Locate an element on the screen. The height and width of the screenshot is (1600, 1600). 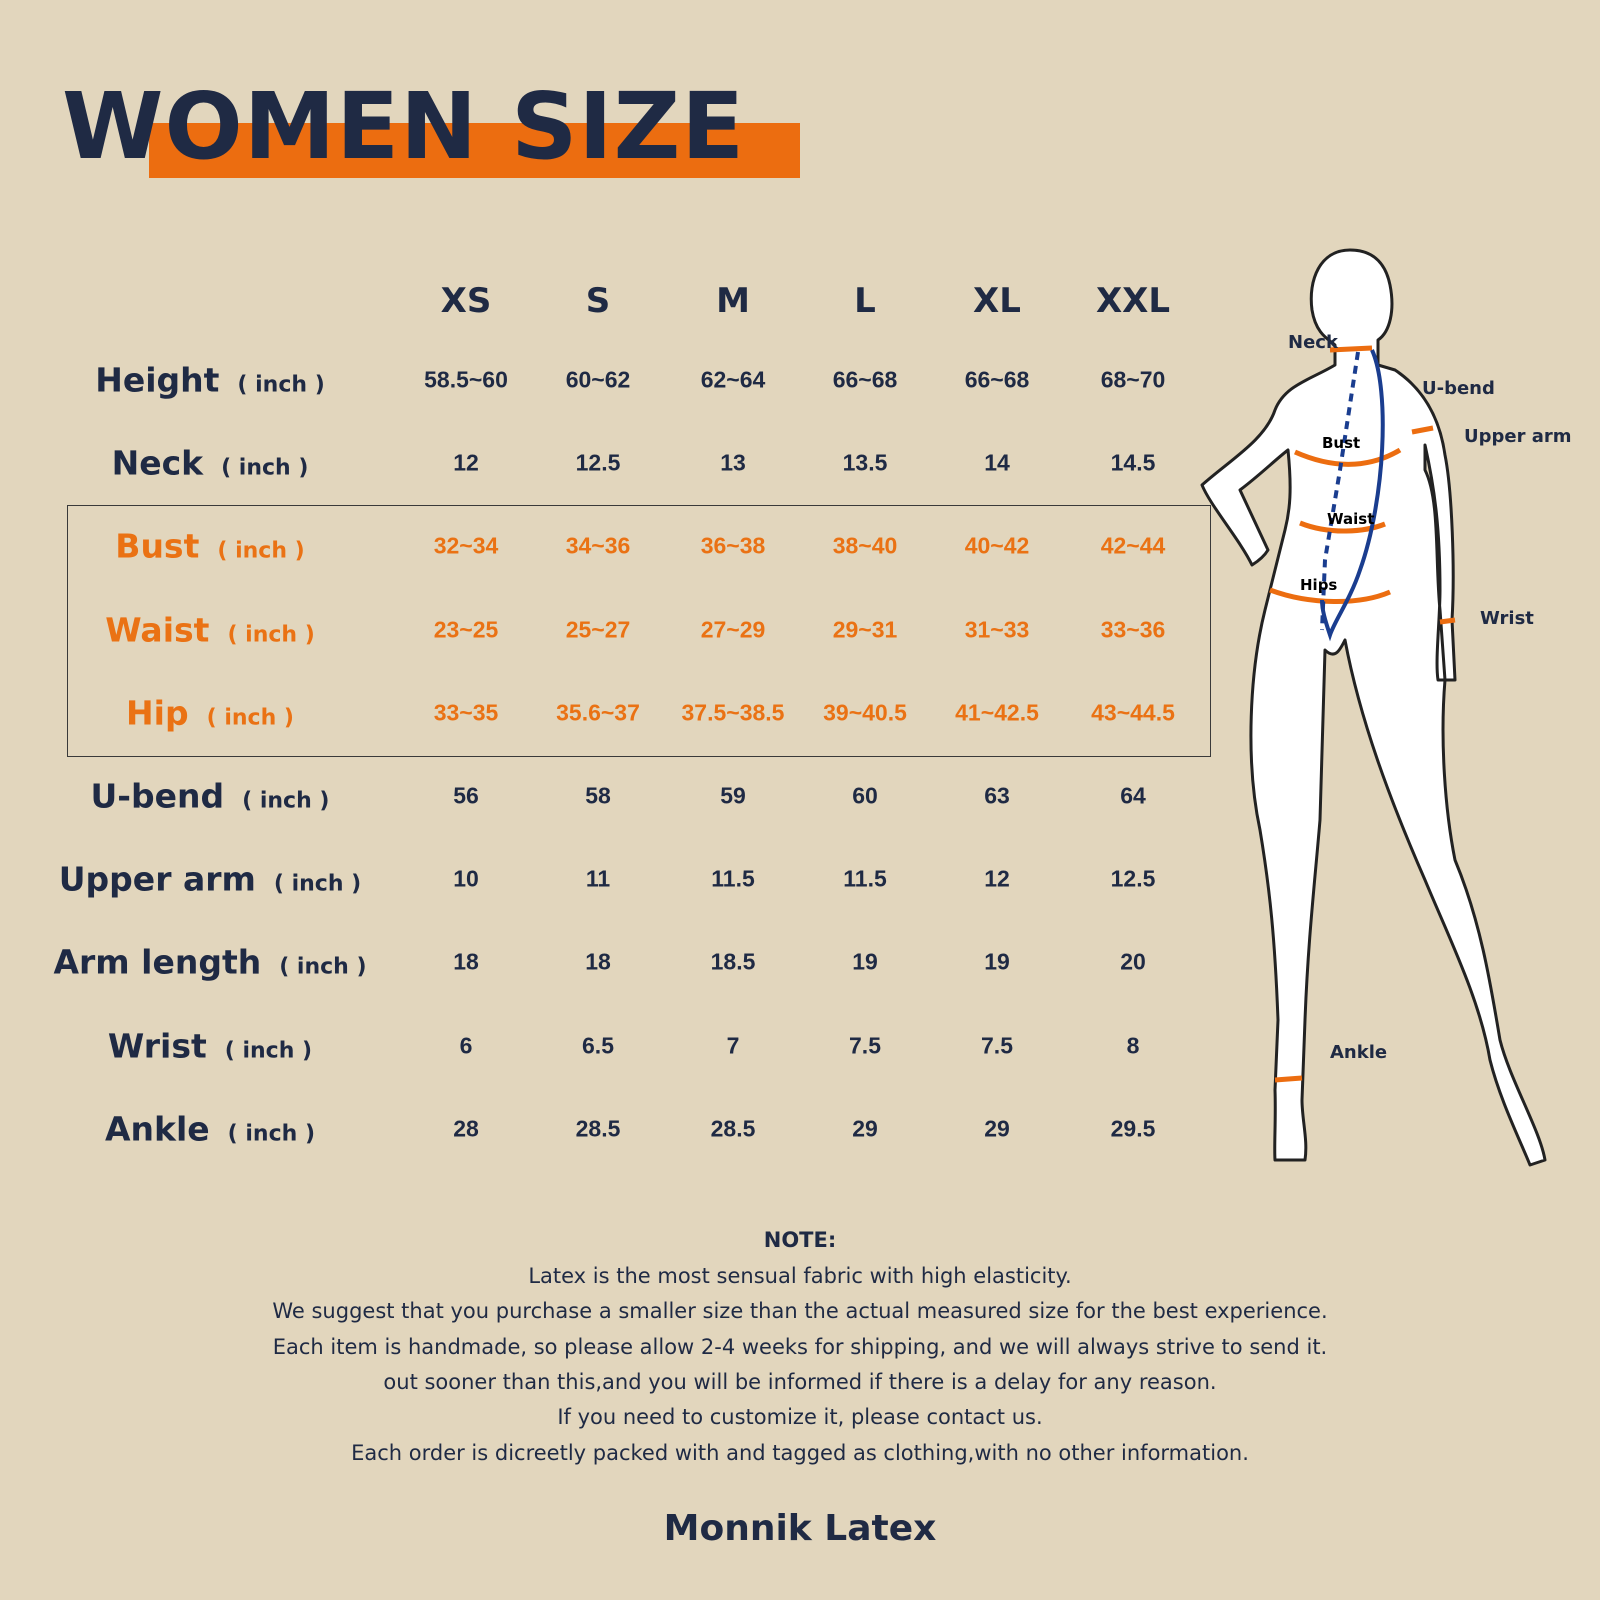
table-cell: 20 is located at coordinates (1133, 961).